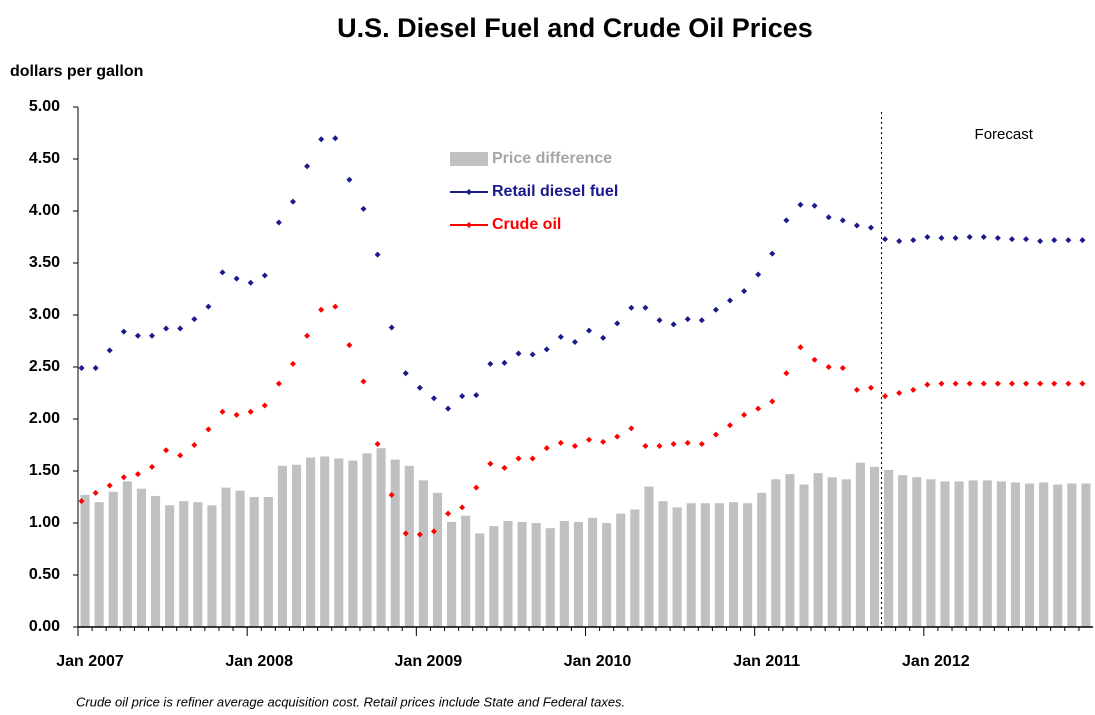  I want to click on y-tick-label: 4.00, so click(44, 210).